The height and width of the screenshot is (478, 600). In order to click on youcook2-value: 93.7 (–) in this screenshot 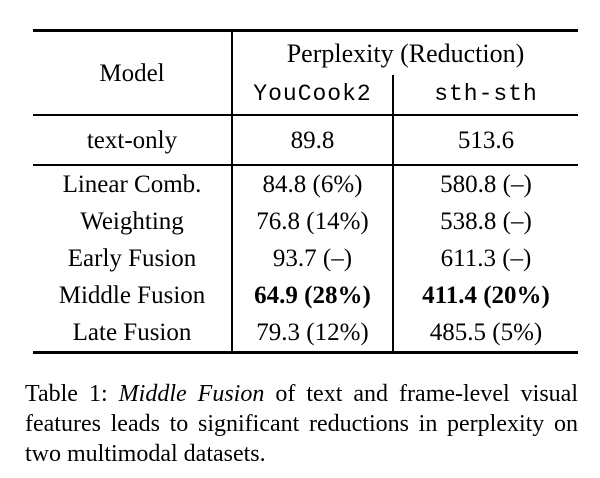, I will do `click(313, 258)`.